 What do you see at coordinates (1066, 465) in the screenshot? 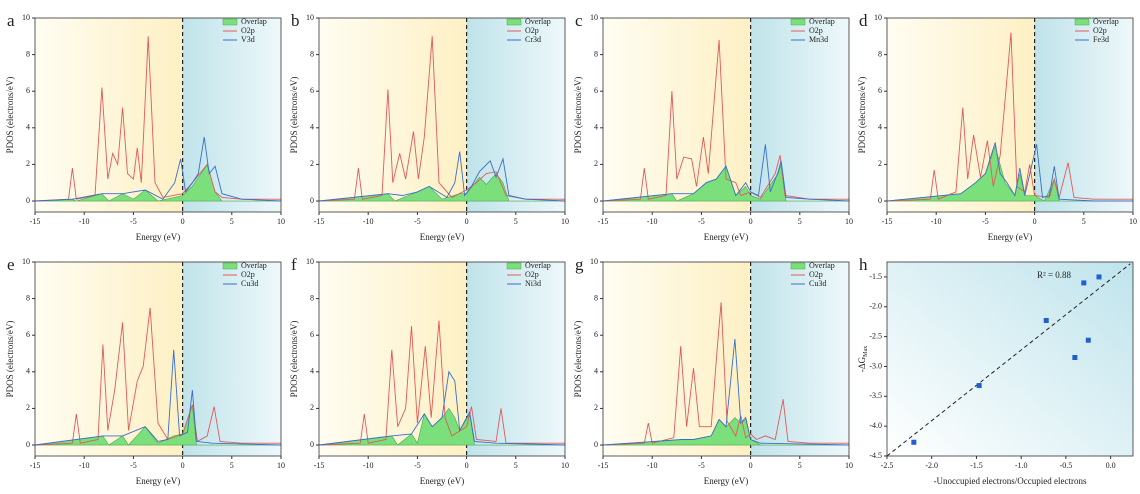
I see `x-tick-label: -0.5` at bounding box center [1066, 465].